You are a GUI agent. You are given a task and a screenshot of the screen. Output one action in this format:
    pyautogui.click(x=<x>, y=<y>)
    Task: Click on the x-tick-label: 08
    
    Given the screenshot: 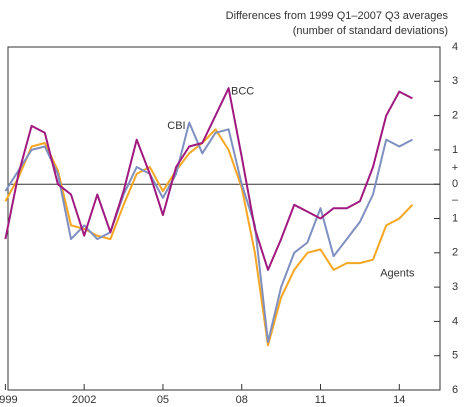 What is the action you would take?
    pyautogui.click(x=242, y=400)
    